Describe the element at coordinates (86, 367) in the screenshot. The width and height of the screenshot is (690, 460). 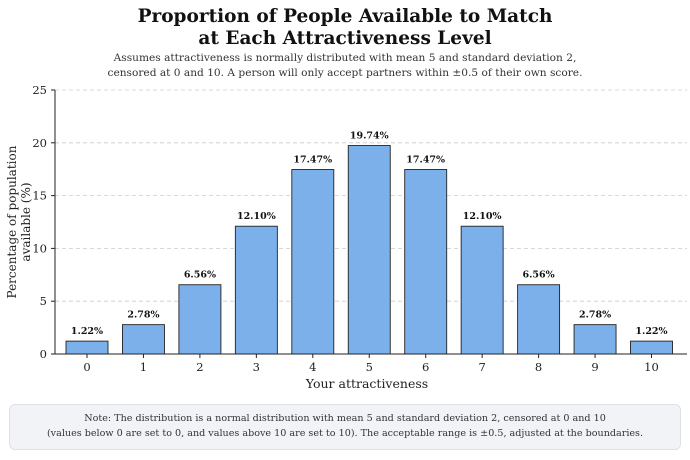
I see `x-tick-label: 0` at that location.